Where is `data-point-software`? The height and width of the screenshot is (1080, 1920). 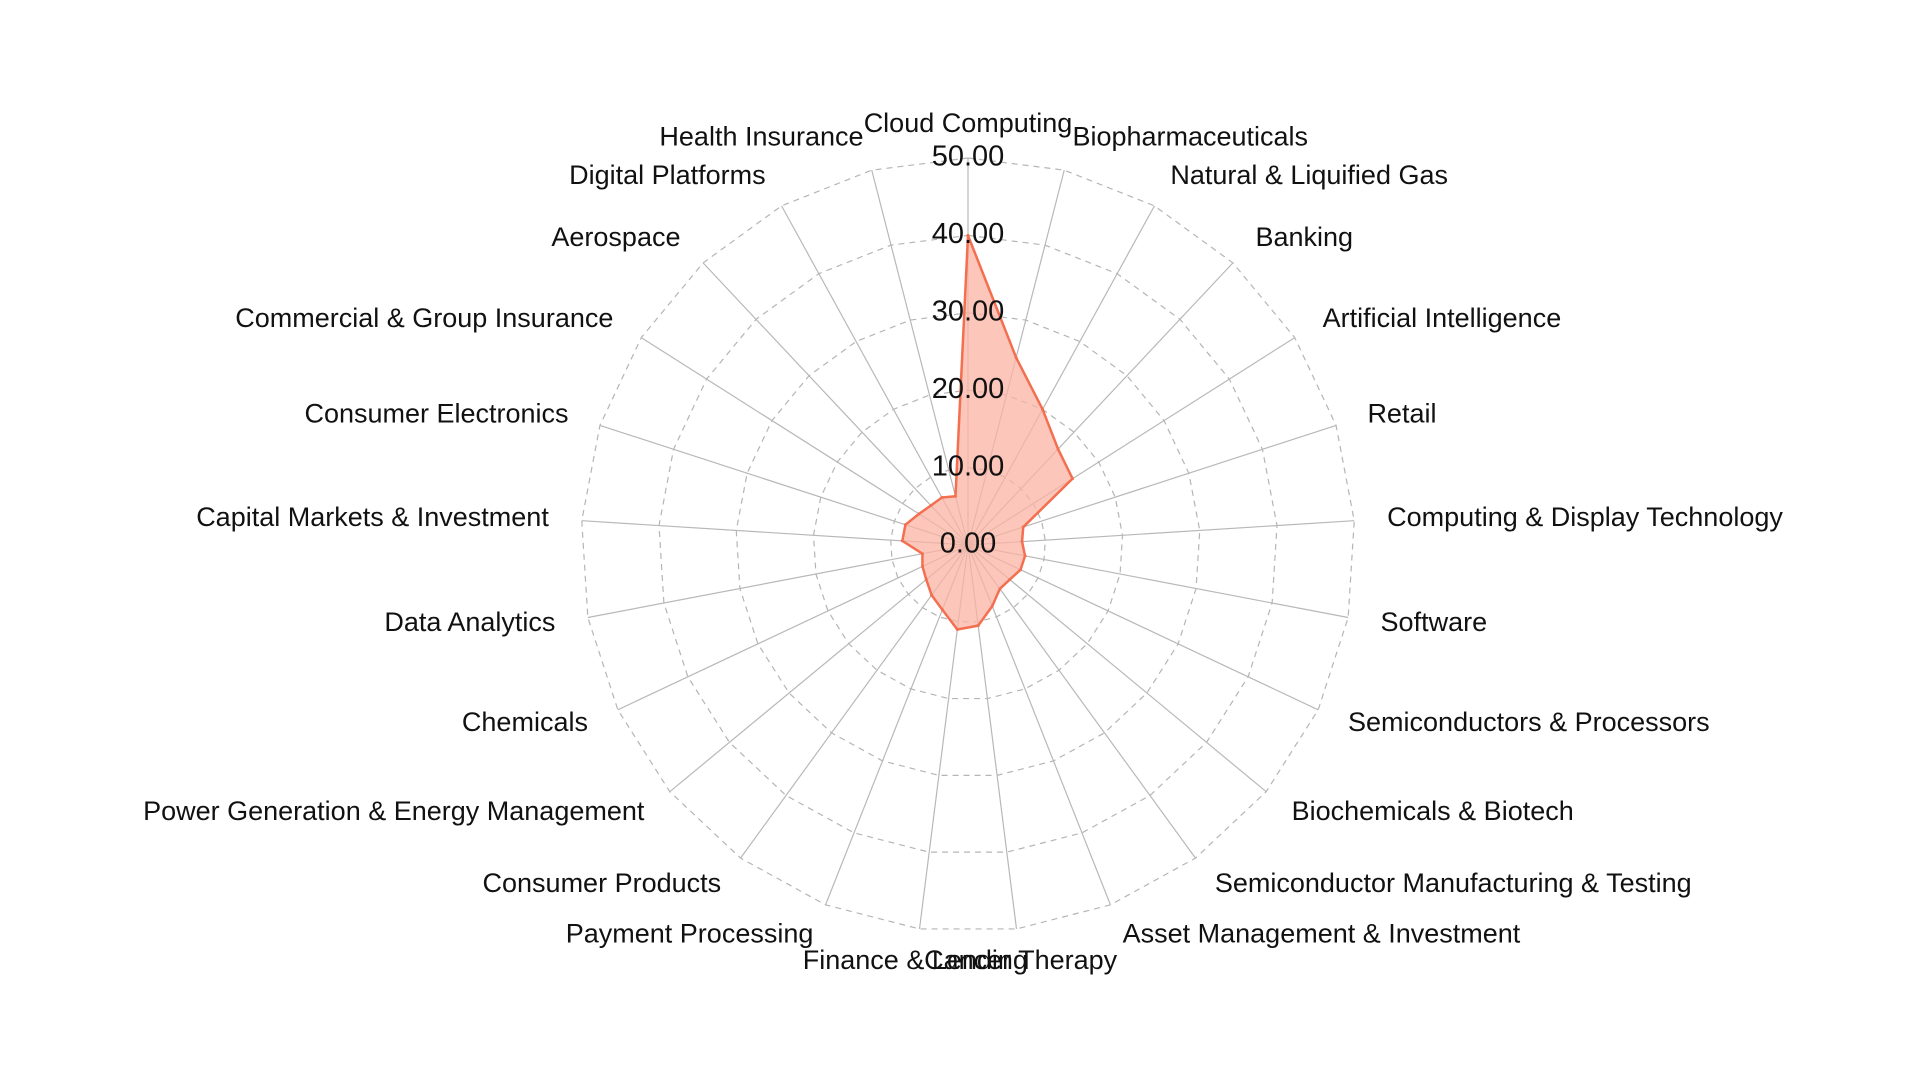
data-point-software is located at coordinates (1025, 556).